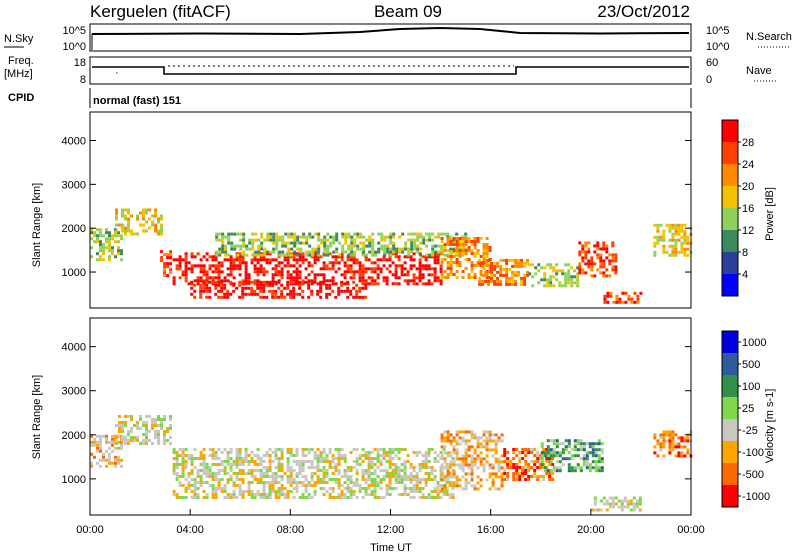  What do you see at coordinates (748, 409) in the screenshot?
I see `velocity-colorbar-tick-label-3: 25` at bounding box center [748, 409].